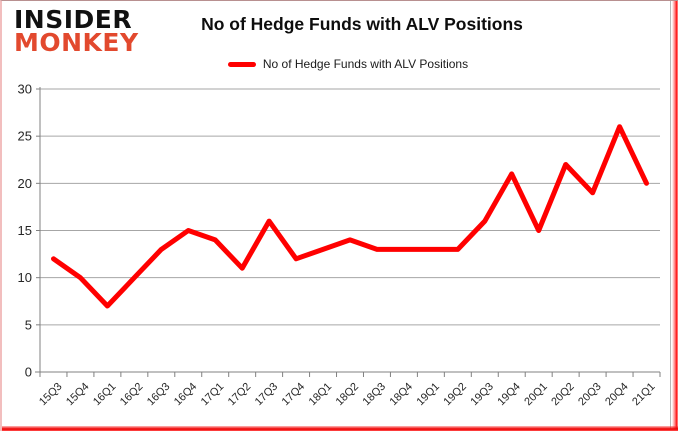 The image size is (678, 432). What do you see at coordinates (213, 395) in the screenshot?
I see `x-tick-label: 17Q1` at bounding box center [213, 395].